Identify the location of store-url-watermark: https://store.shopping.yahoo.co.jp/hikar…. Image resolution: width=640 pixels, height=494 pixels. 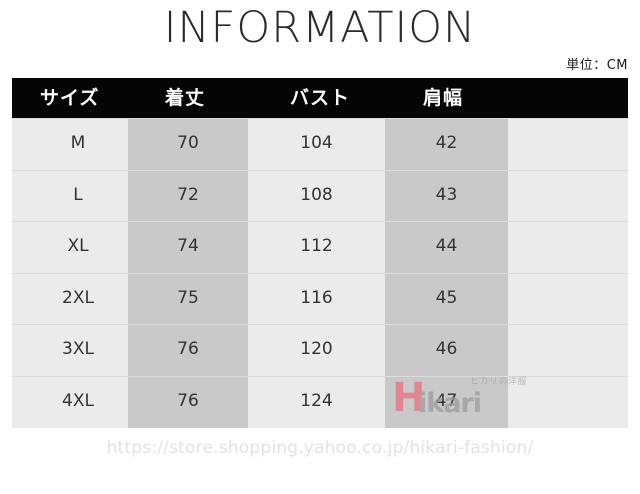
(320, 448).